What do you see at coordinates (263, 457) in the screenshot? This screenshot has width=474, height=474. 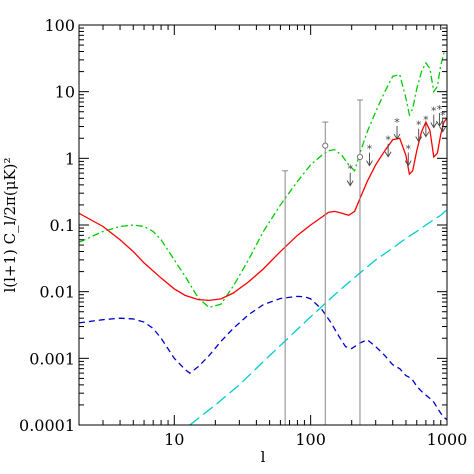 I see `x-axis-title: l` at bounding box center [263, 457].